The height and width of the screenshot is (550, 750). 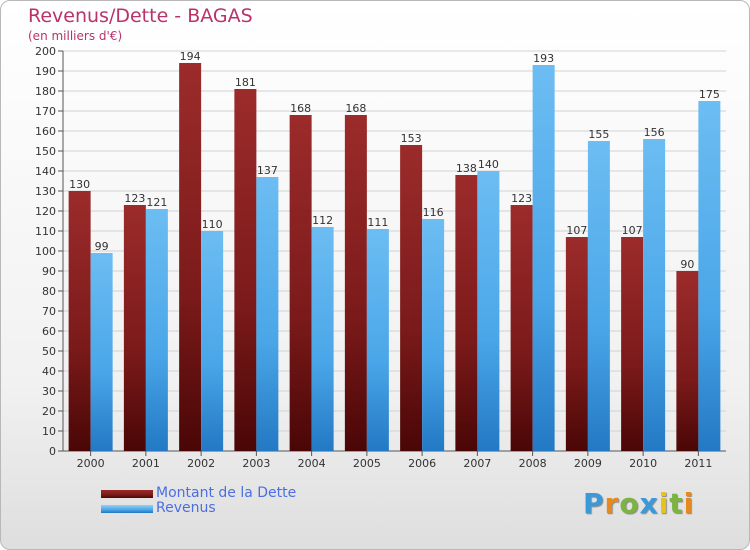 What do you see at coordinates (45, 231) in the screenshot?
I see `y-tick-label: 110` at bounding box center [45, 231].